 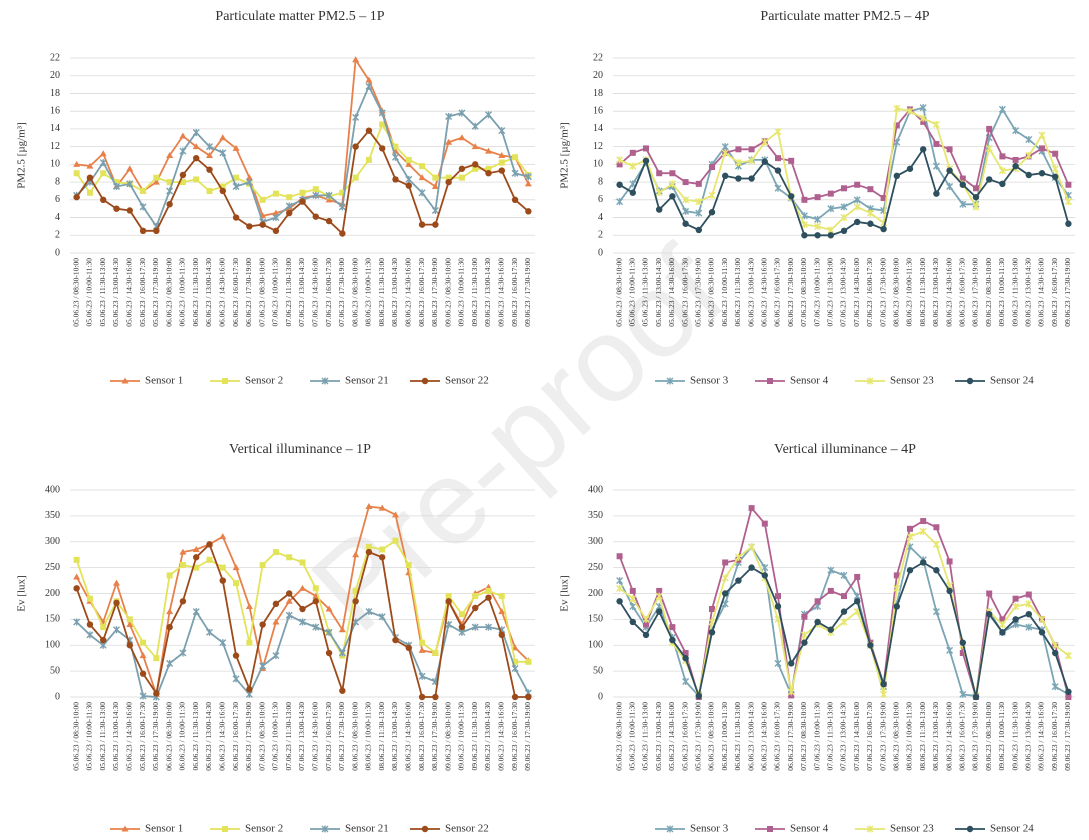 I want to click on x-tick-label: 05.06.23 / 17:30-19:00, so click(x=698, y=292).